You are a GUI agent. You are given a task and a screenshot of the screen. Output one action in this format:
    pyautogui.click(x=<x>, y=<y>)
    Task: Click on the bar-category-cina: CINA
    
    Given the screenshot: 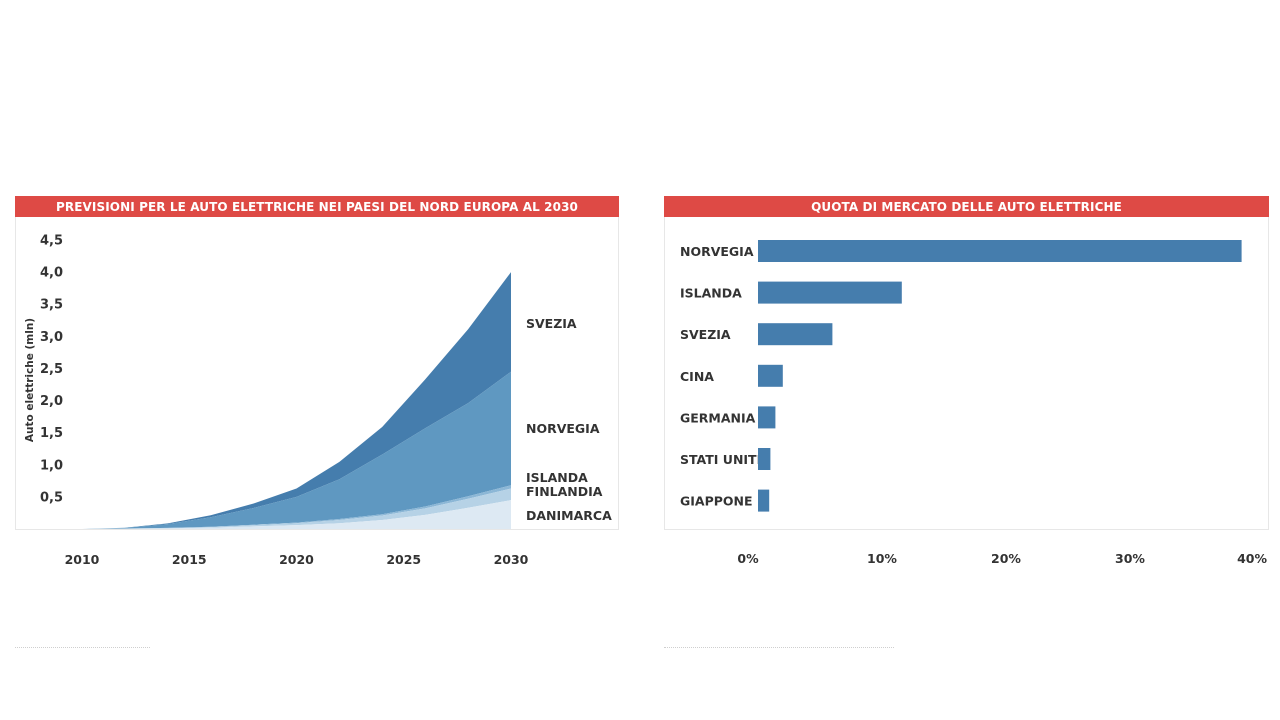 What is the action you would take?
    pyautogui.click(x=697, y=376)
    